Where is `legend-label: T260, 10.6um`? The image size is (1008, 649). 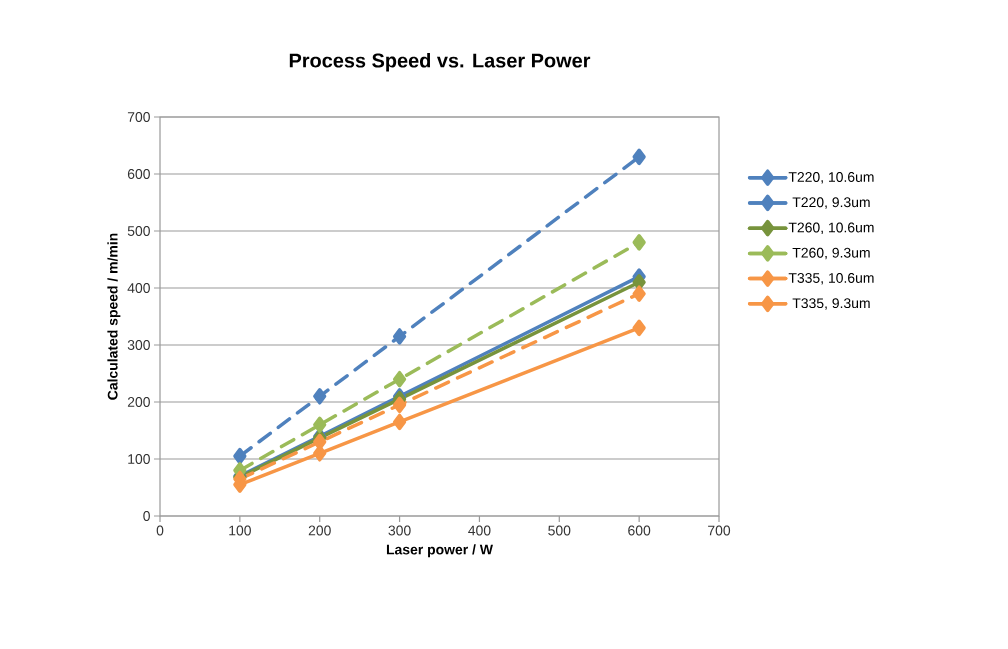
legend-label: T260, 10.6um is located at coordinates (831, 228).